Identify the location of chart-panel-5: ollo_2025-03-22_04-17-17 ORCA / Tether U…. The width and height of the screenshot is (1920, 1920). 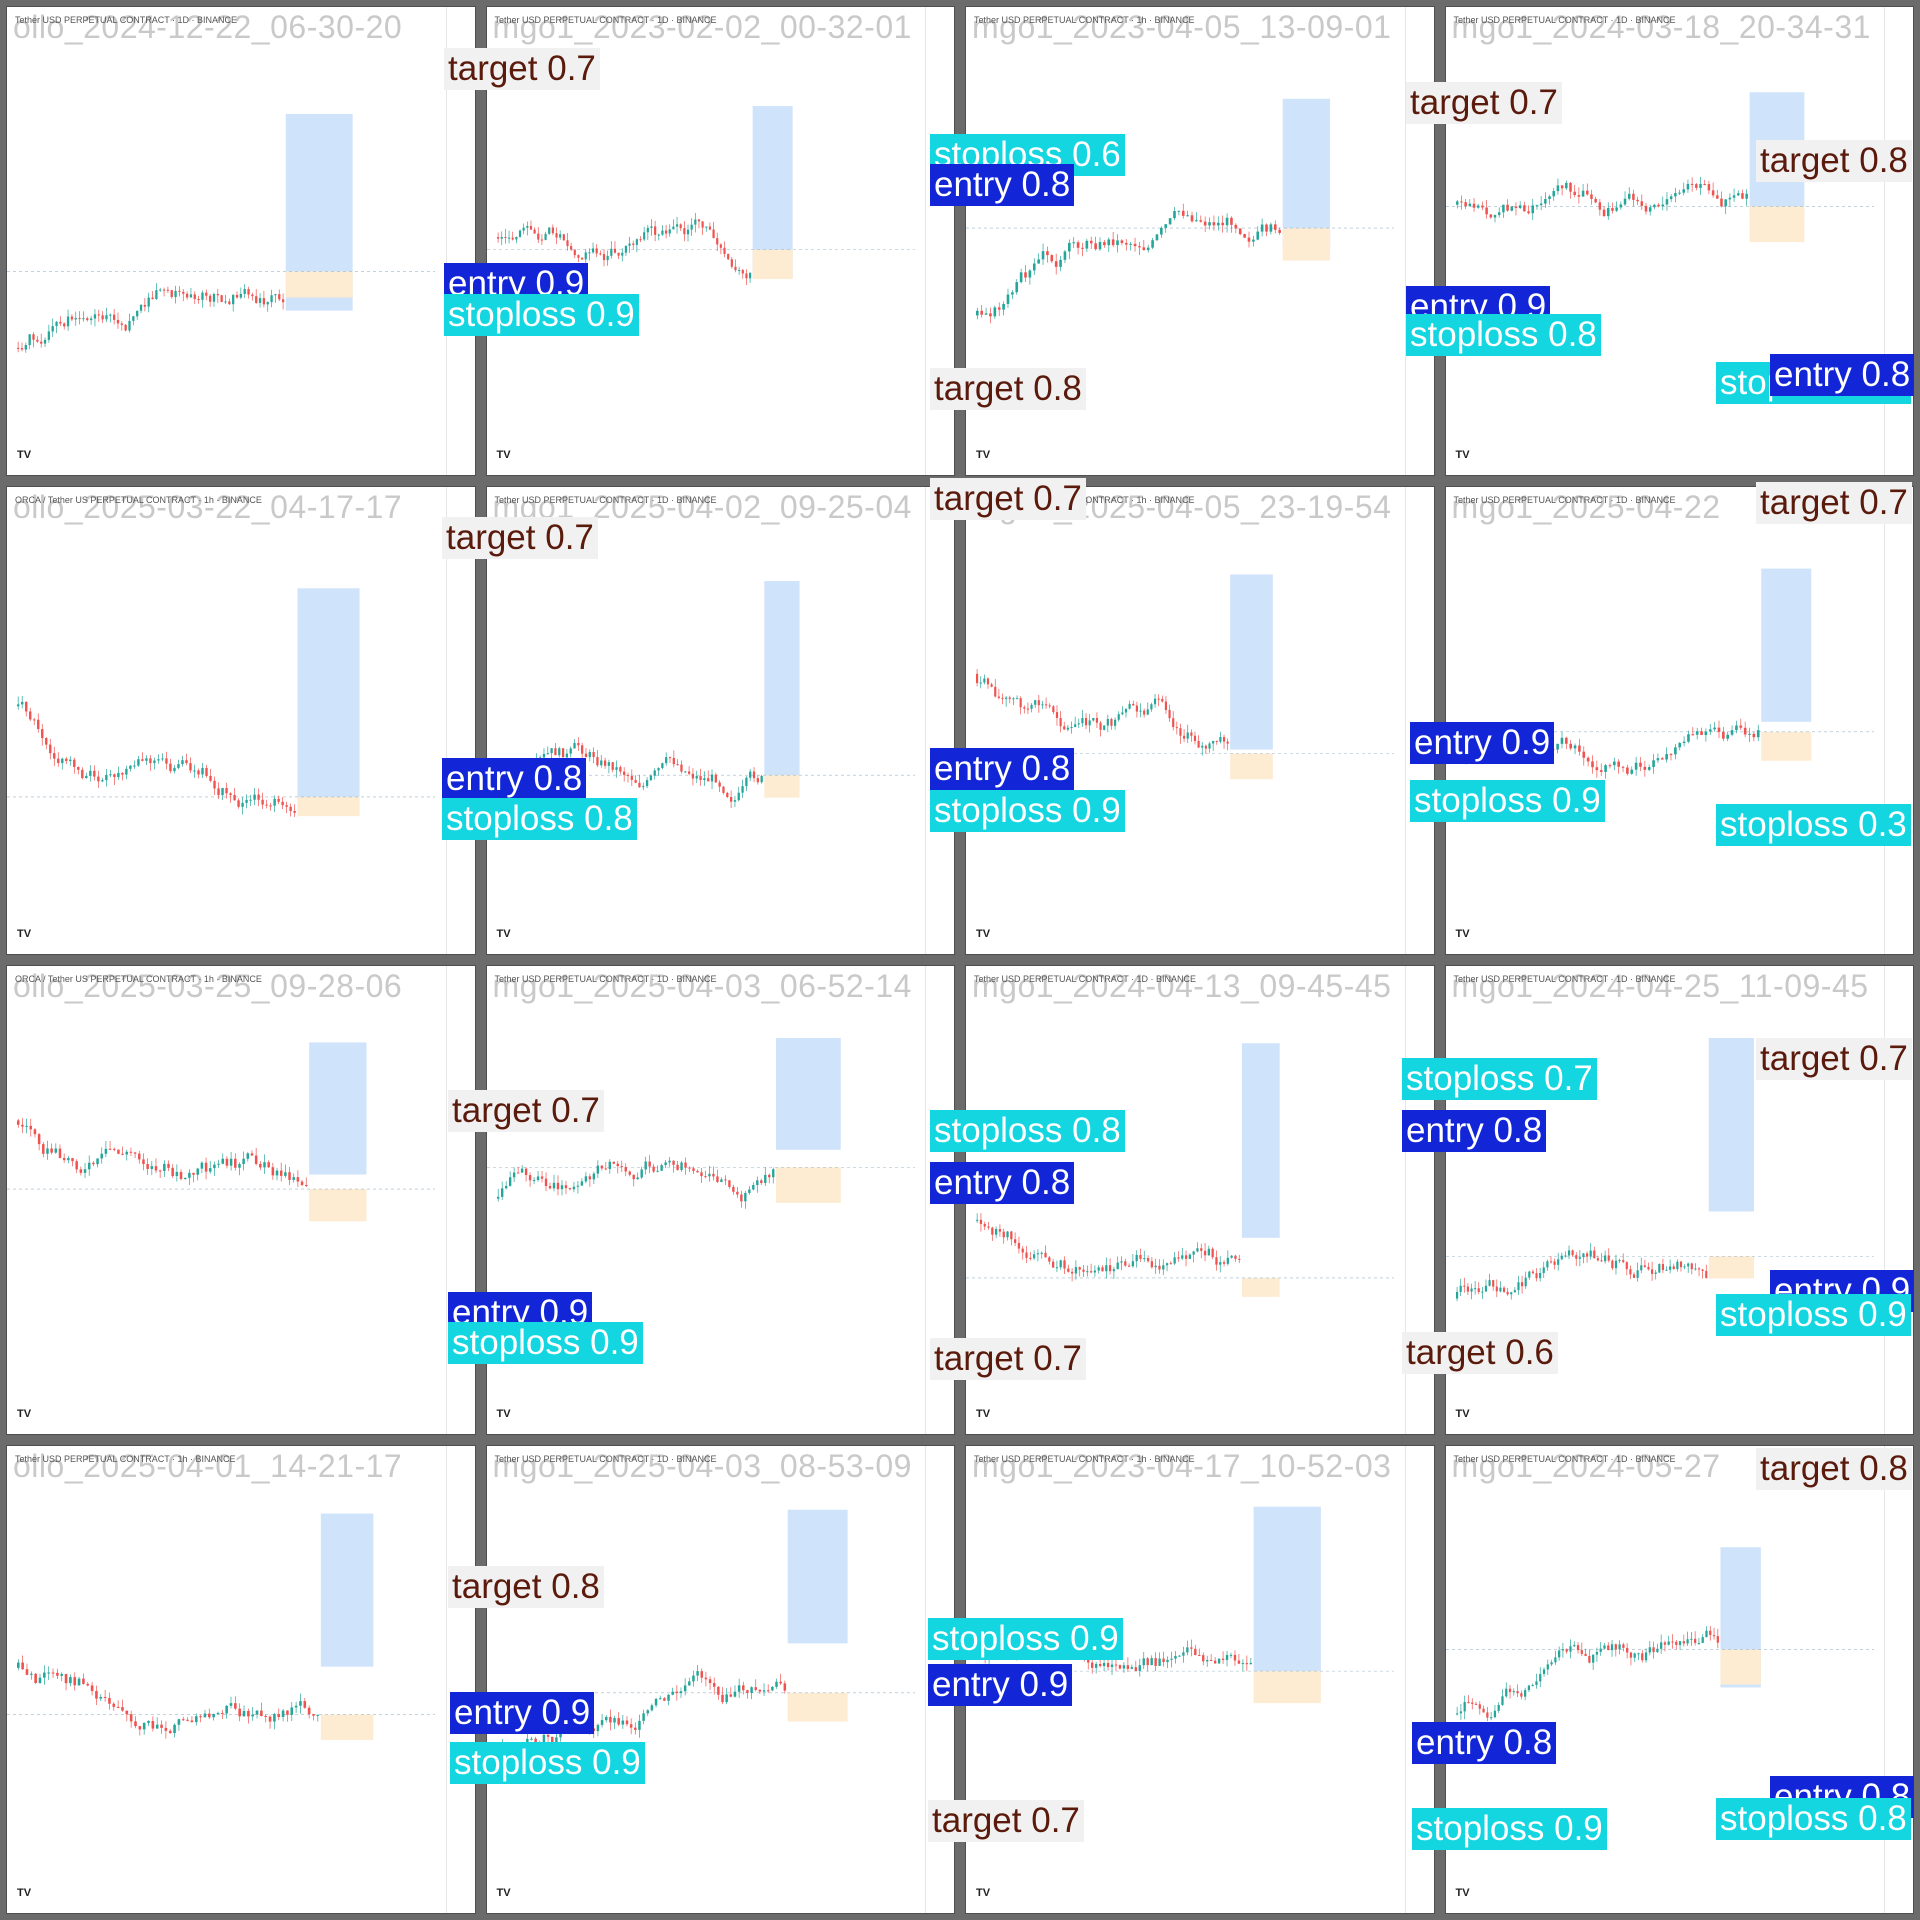
(241, 720).